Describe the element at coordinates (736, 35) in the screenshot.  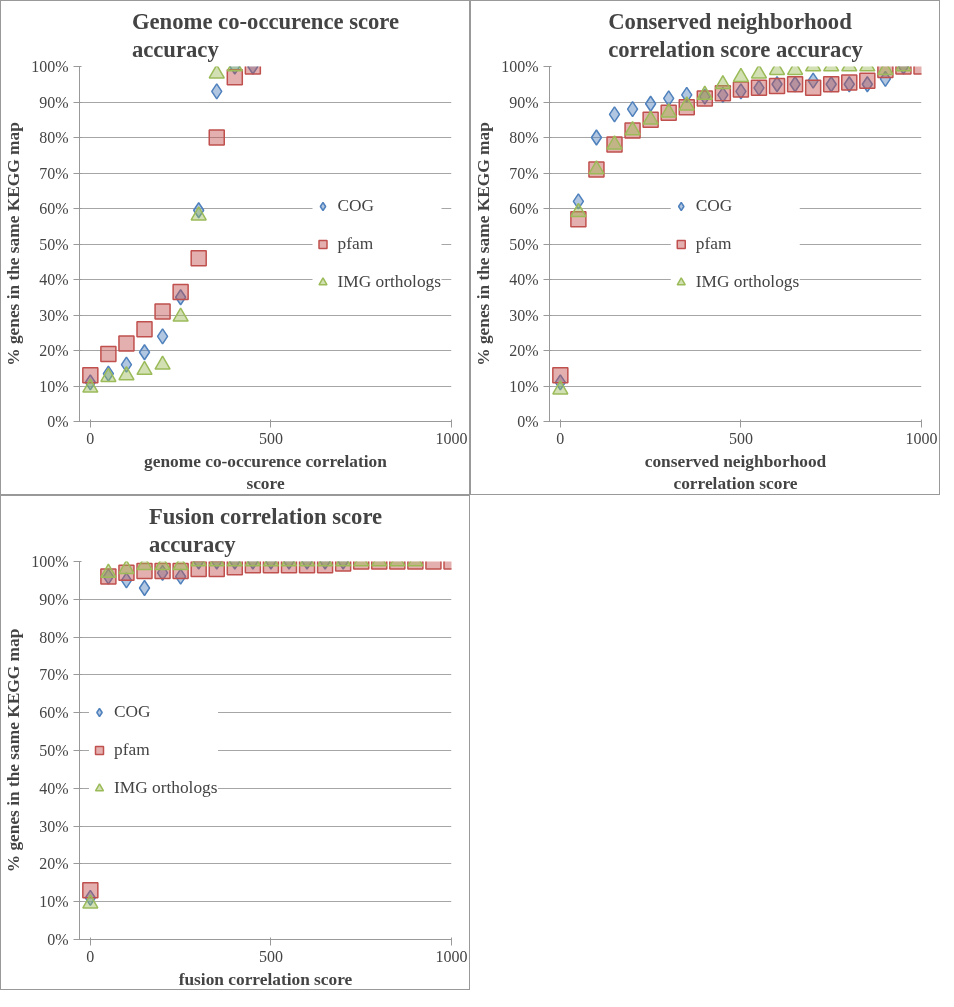
I see `chart-title: Conserved neighborhood correlation score accuracy` at that location.